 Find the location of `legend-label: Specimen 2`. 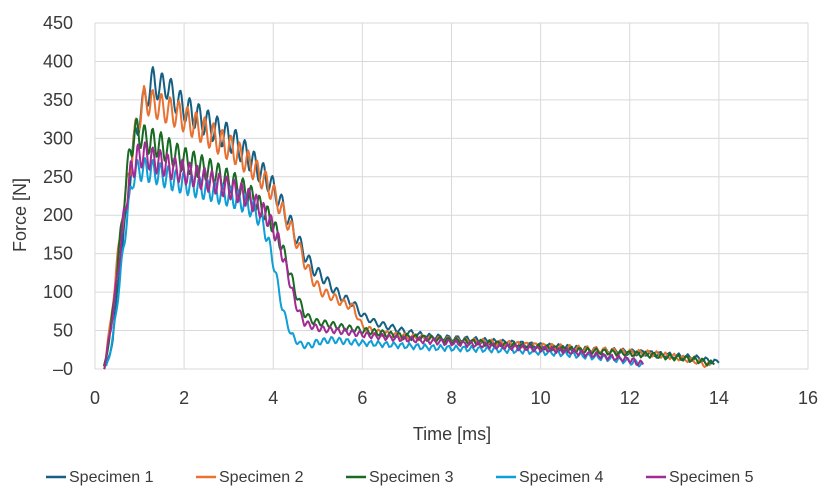

legend-label: Specimen 2 is located at coordinates (261, 477).